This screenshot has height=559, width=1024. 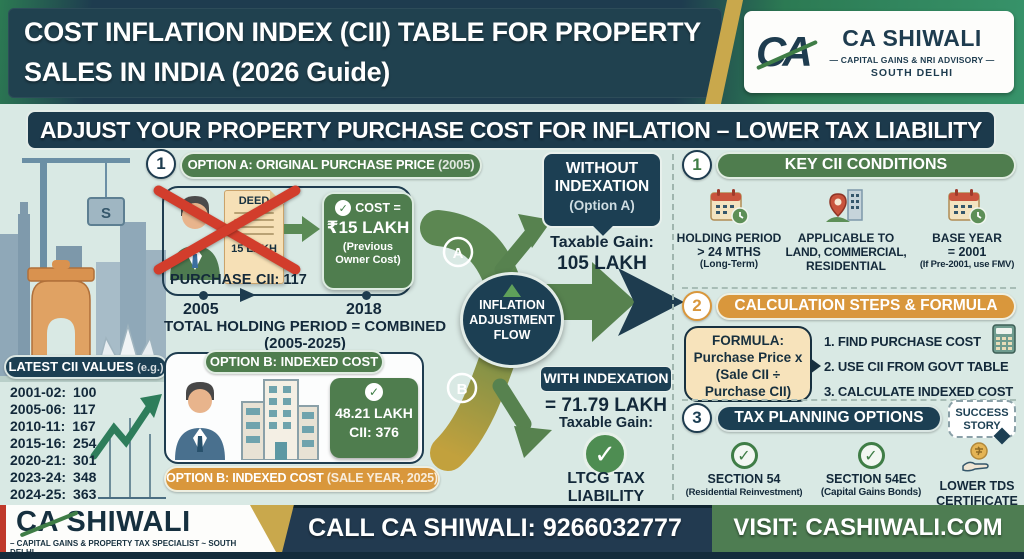 I want to click on brand-tagline: — CAPITAL GAINS & NRI ADVISORY —, so click(x=912, y=60).